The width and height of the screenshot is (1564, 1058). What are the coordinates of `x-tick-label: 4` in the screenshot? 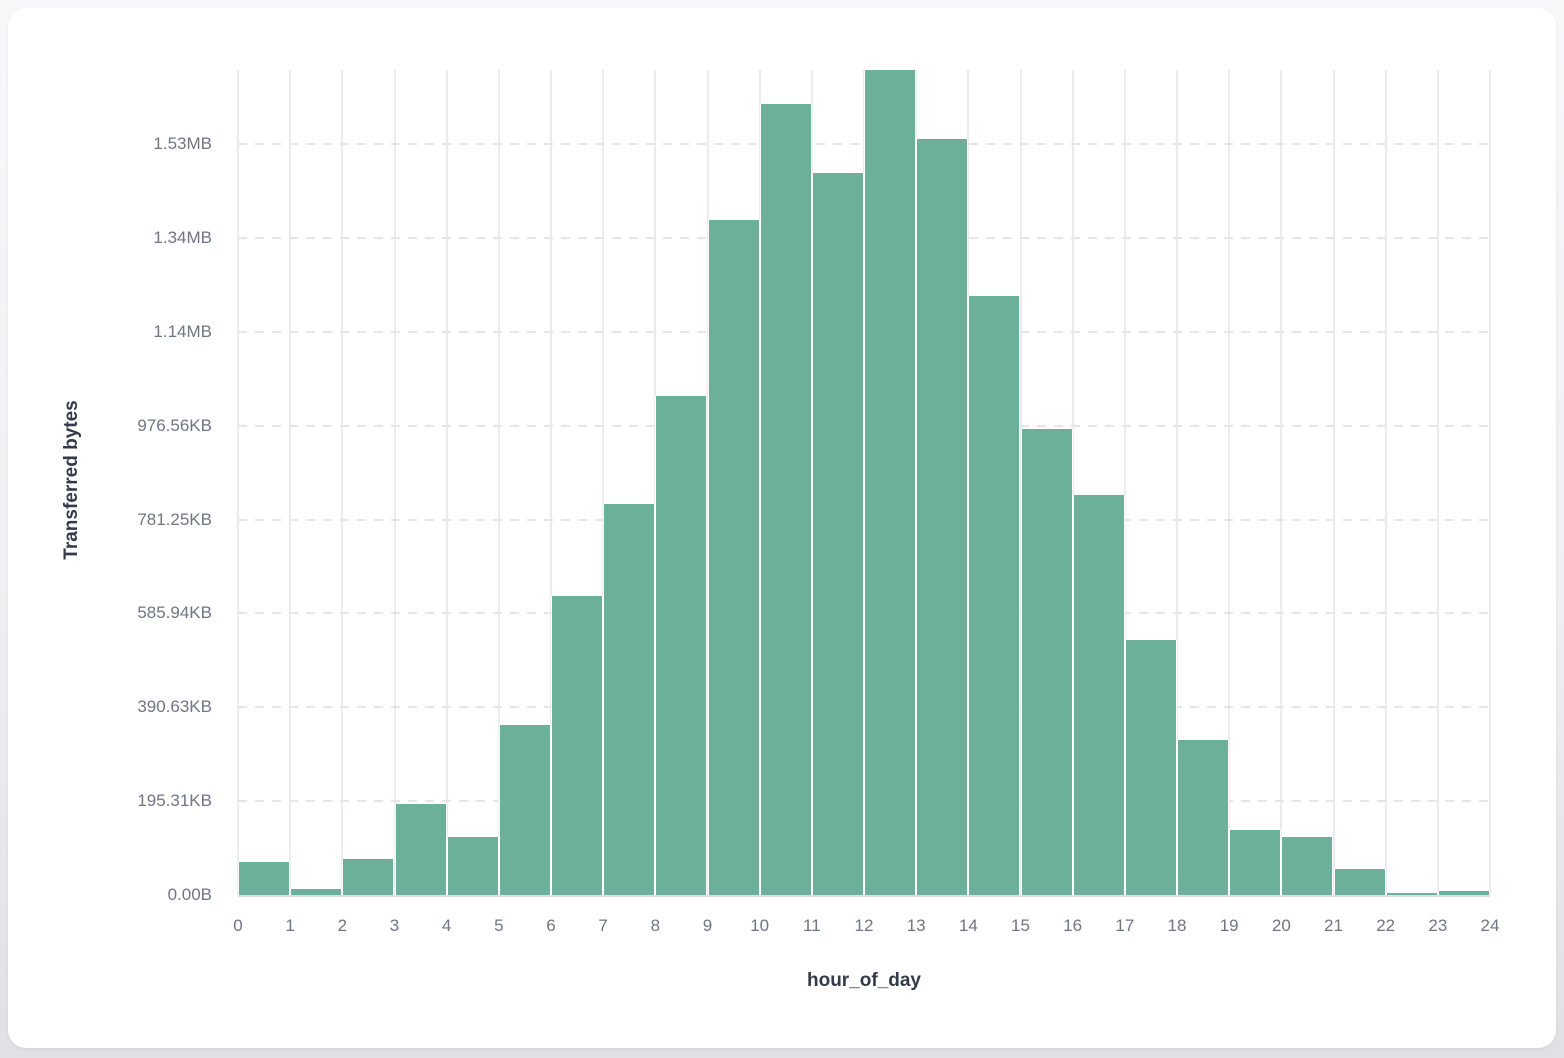 It's located at (446, 925).